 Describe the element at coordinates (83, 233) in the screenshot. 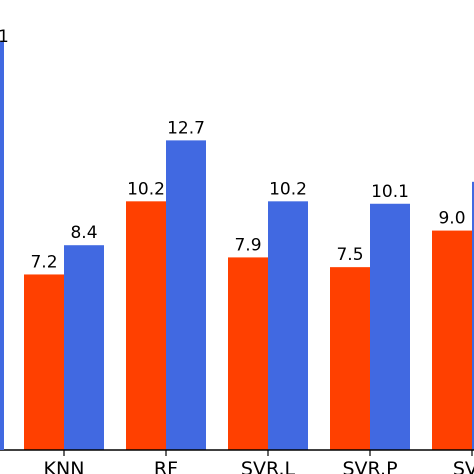

I see `value-label-knn-series-2: 8.4` at that location.